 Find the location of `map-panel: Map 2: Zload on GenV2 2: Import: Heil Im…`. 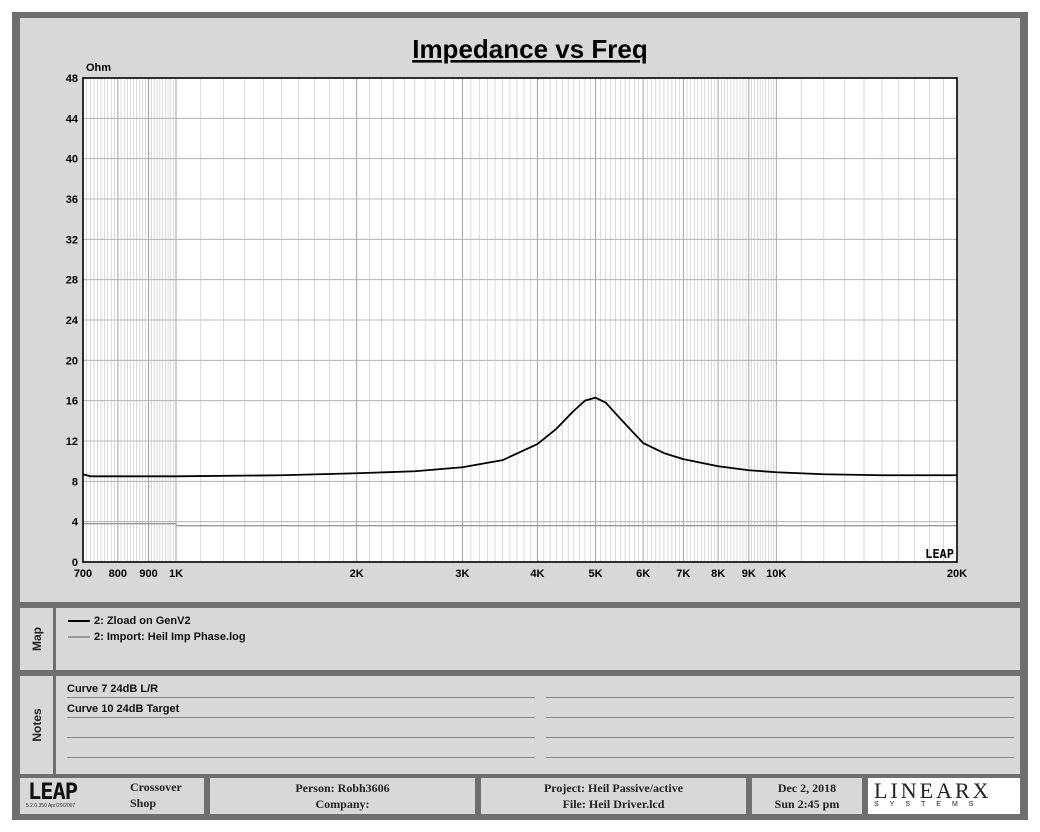

map-panel: Map 2: Zload on GenV2 2: Import: Heil Im… is located at coordinates (520, 639).